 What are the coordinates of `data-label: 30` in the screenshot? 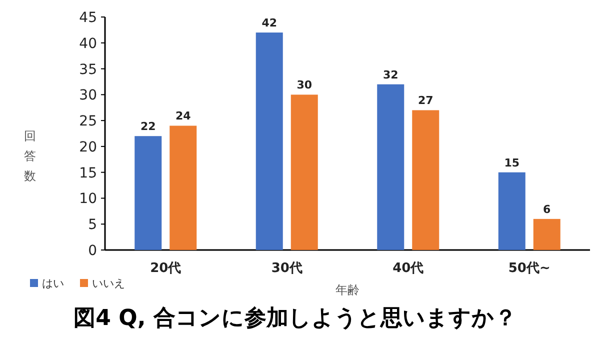 It's located at (304, 85).